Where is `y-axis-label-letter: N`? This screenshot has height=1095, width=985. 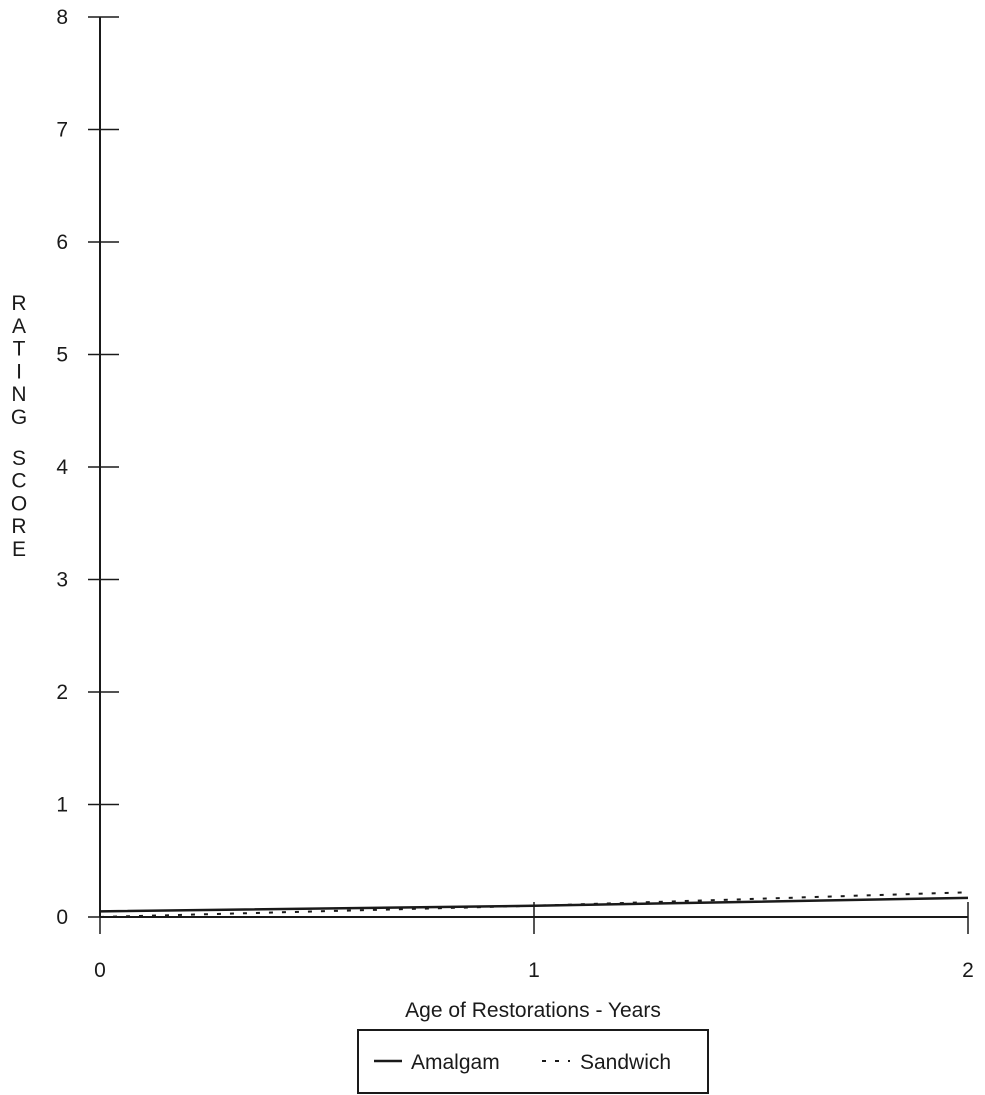
y-axis-label-letter: N is located at coordinates (18, 394).